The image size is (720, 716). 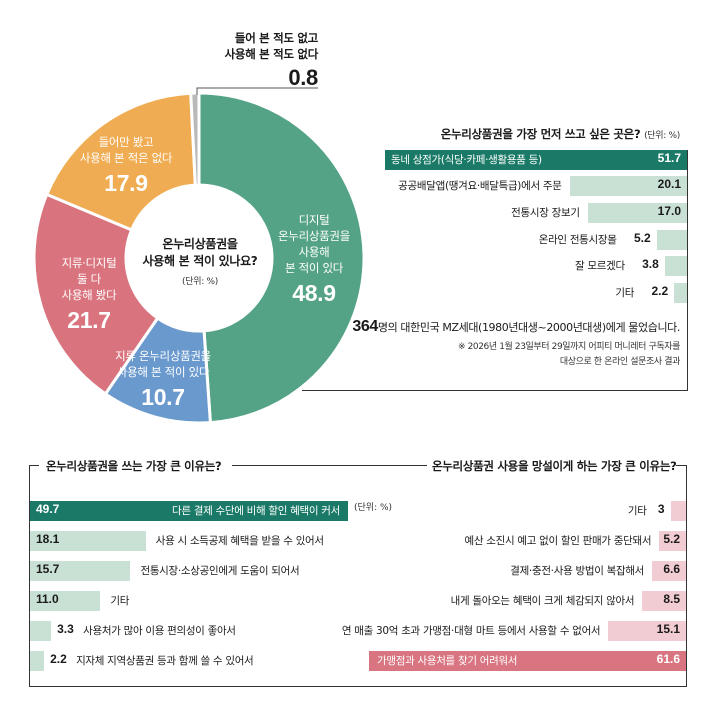 What do you see at coordinates (34, 465) in the screenshot?
I see `bottom-frame-top-left-tick` at bounding box center [34, 465].